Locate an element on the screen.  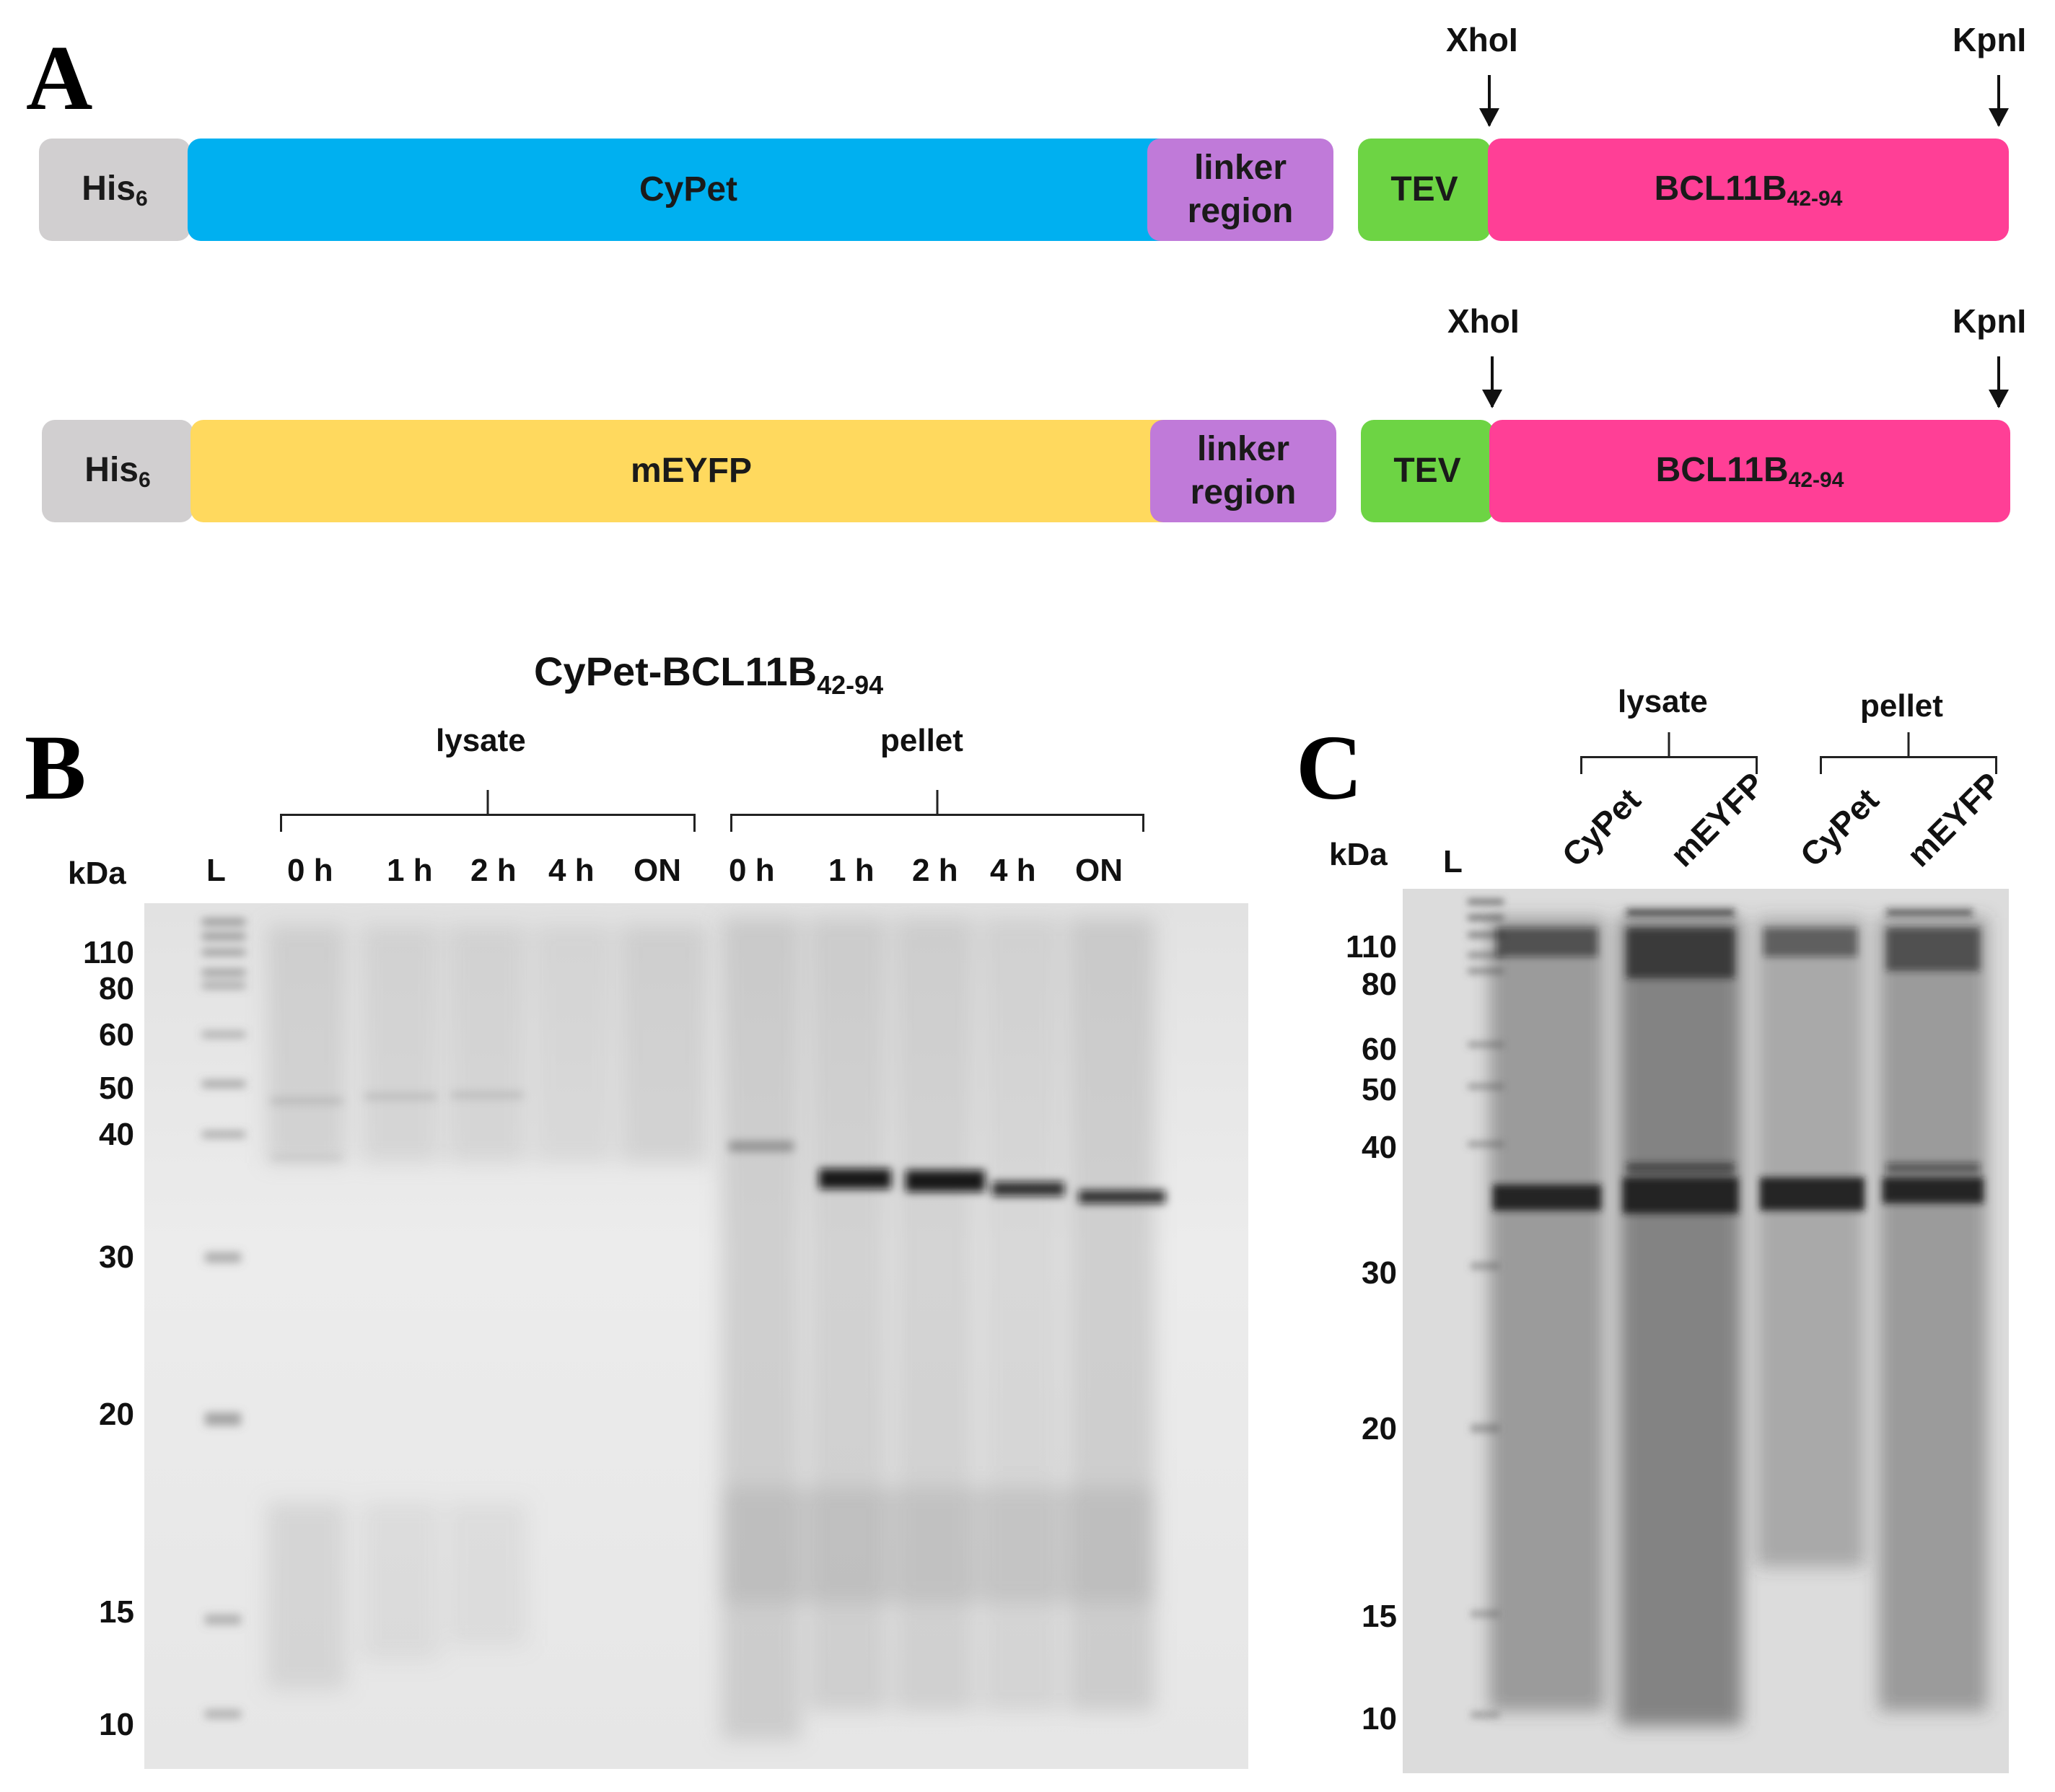
gel-c-group-pellet: pellet is located at coordinates (1901, 706).